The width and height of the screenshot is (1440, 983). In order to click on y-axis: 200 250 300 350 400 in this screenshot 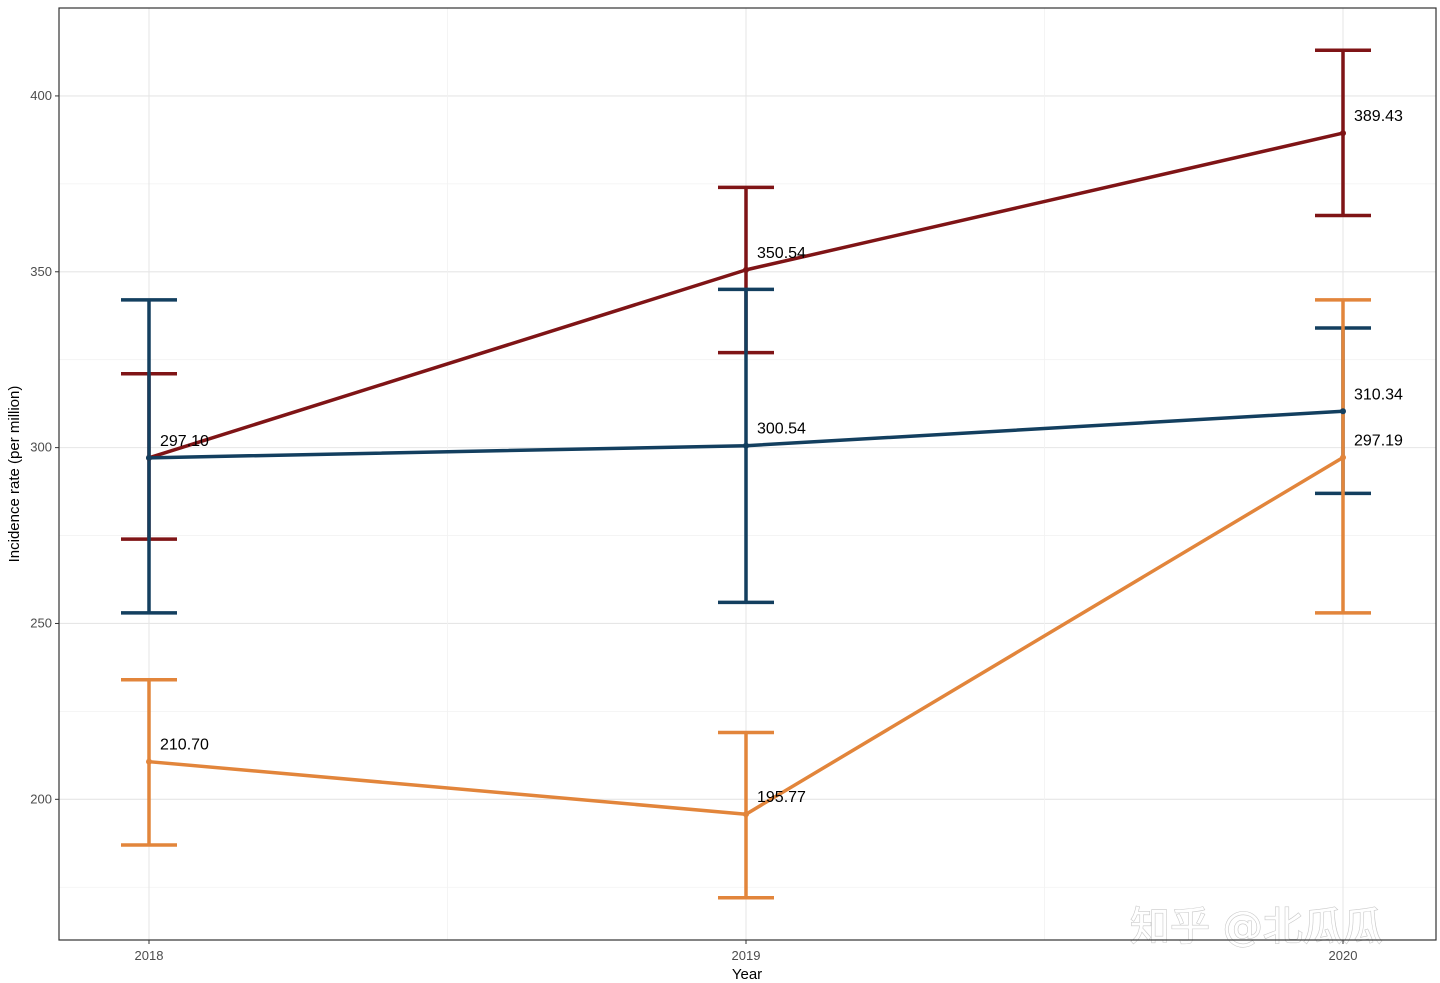, I will do `click(44, 447)`.